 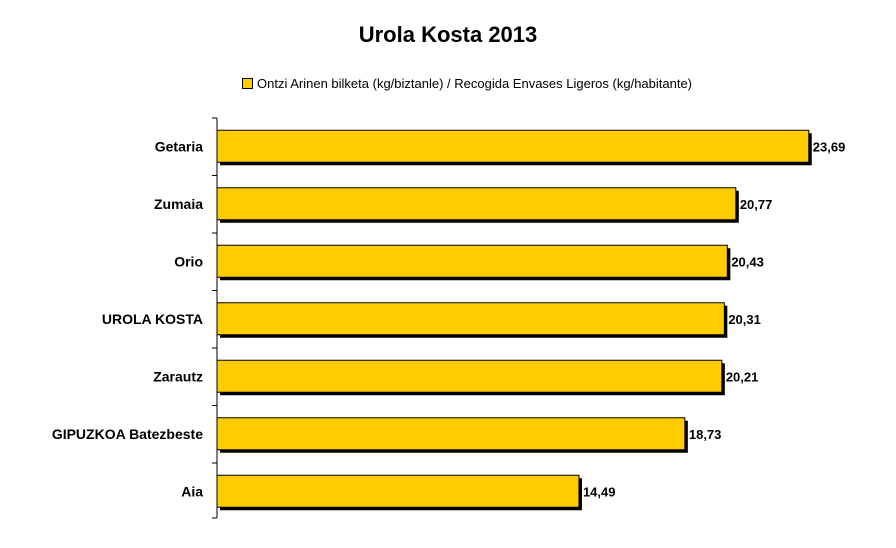 I want to click on category-label: Orio, so click(x=188, y=261).